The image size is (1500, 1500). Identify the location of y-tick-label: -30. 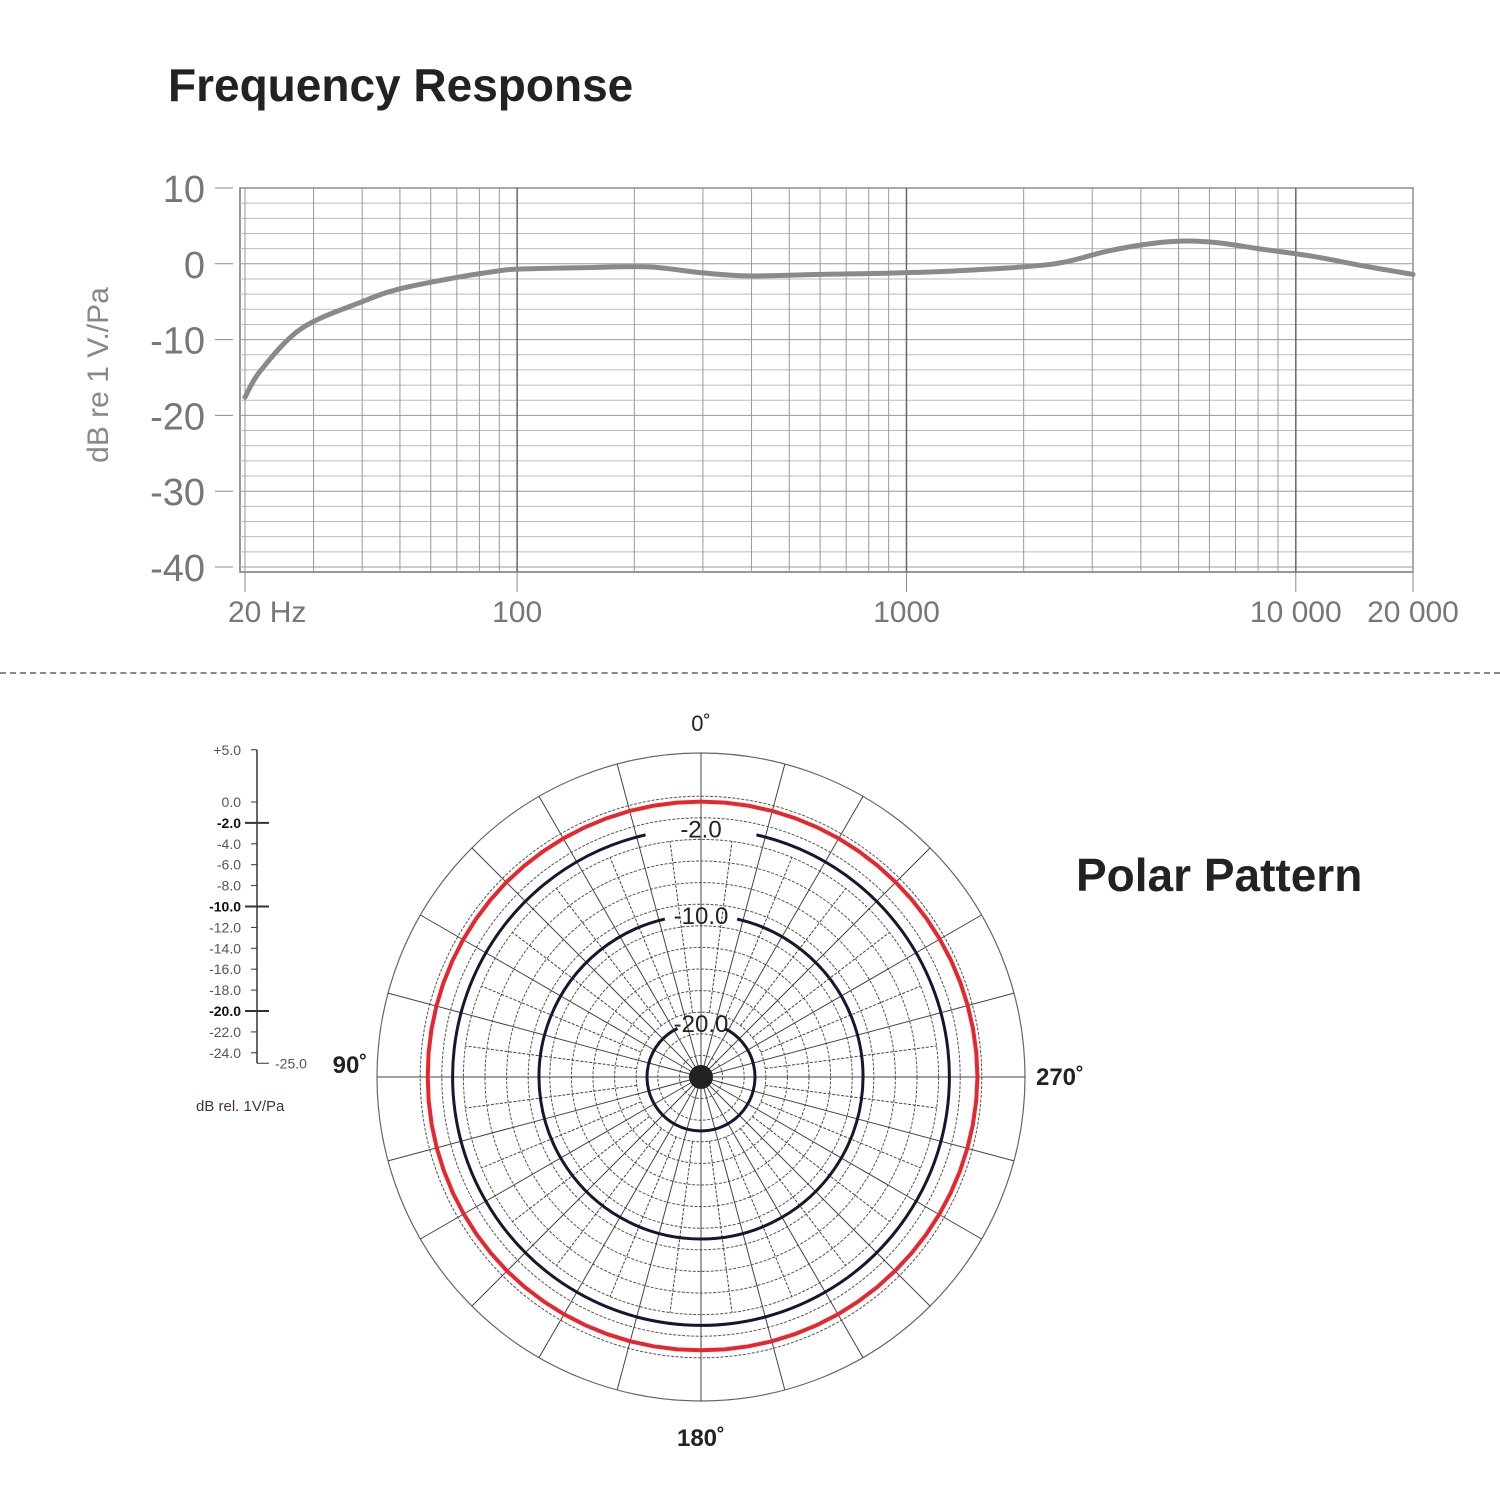
(177, 493).